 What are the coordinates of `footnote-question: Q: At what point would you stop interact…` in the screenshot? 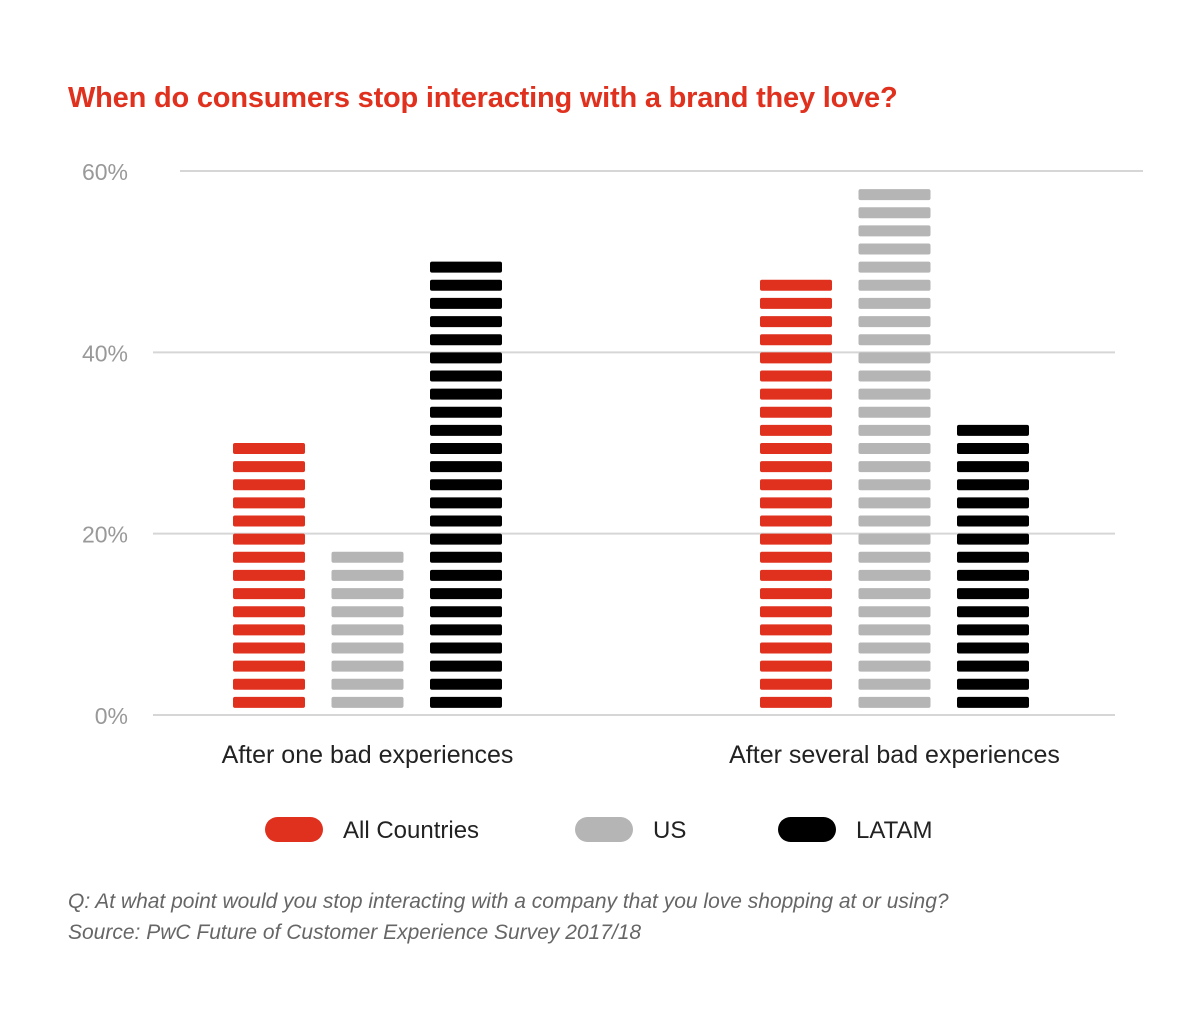 It's located at (508, 901).